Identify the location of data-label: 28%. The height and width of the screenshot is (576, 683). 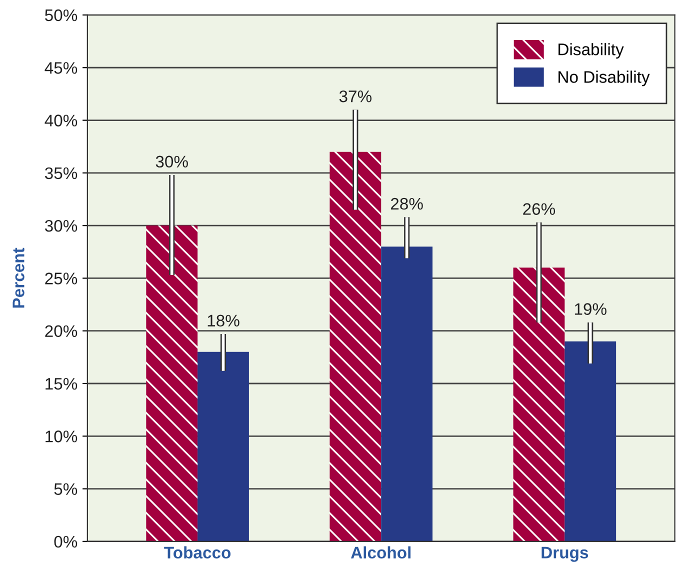
(406, 204).